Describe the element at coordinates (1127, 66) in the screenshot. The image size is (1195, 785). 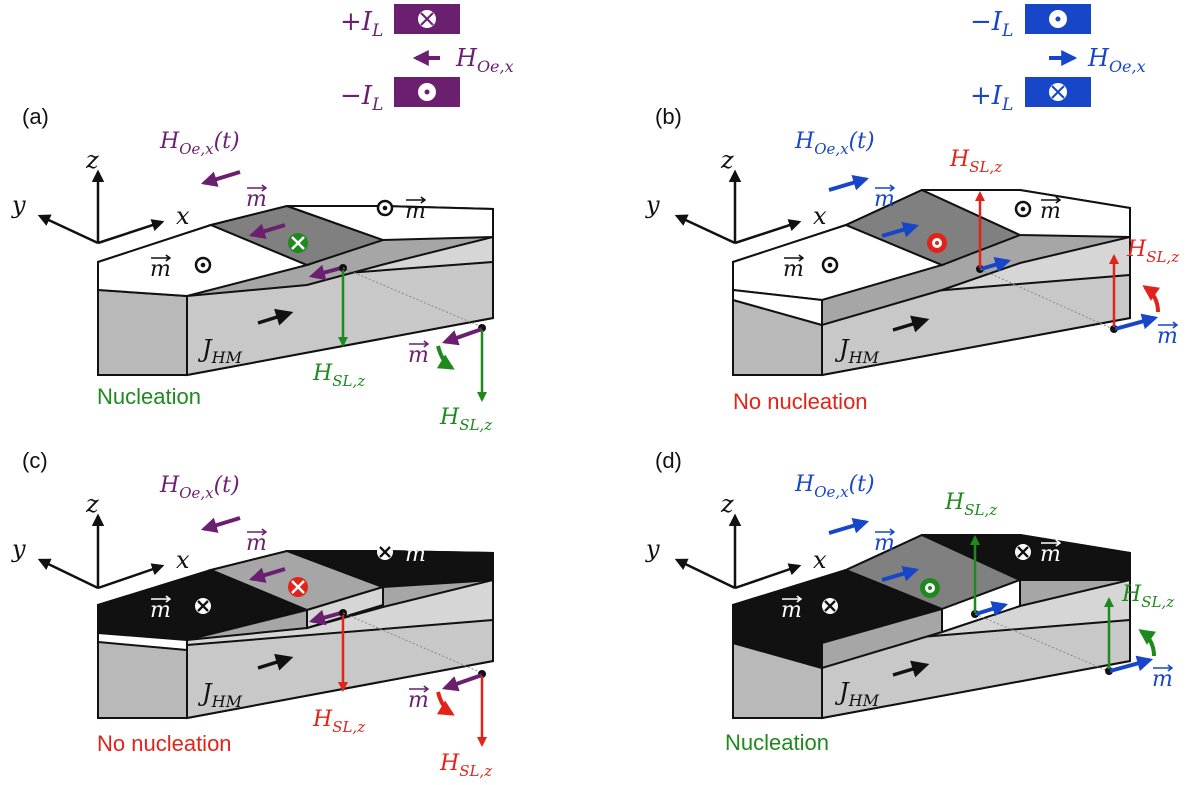
I see `legend-right-field-sub: Oe,x` at that location.